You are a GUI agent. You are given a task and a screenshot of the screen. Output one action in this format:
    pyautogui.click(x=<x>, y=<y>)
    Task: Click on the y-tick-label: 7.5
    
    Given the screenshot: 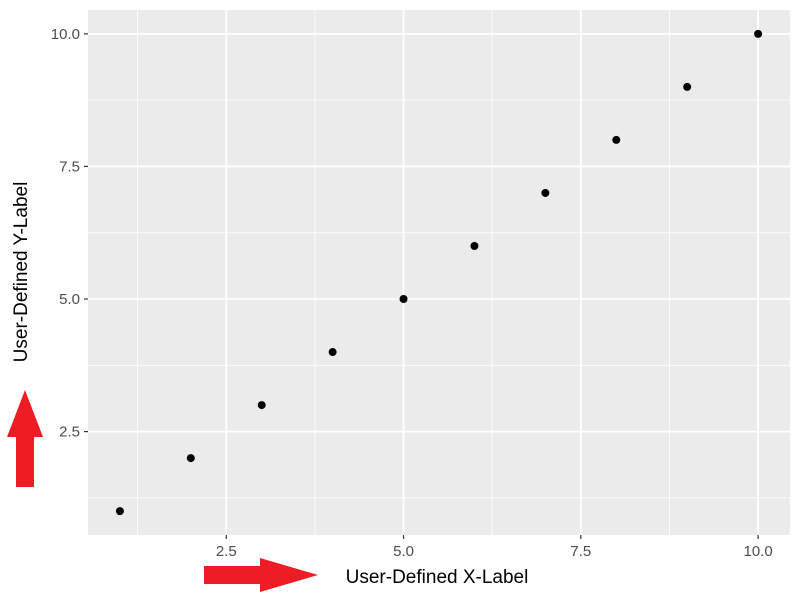 What is the action you would take?
    pyautogui.click(x=69, y=166)
    